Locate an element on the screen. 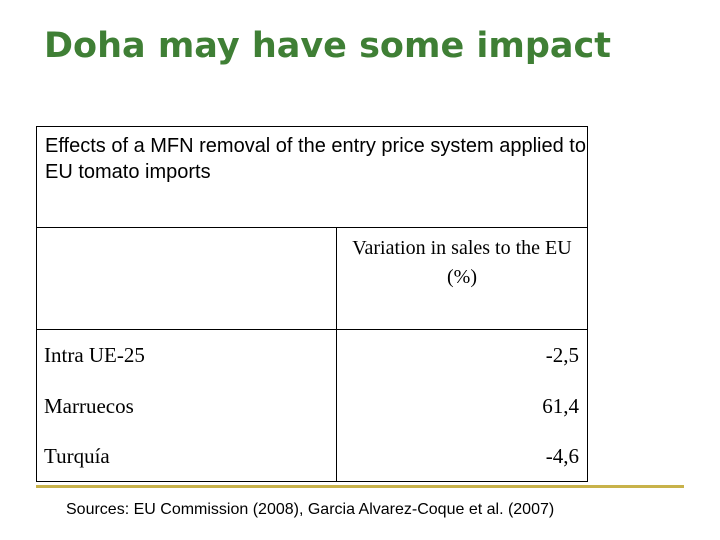 The height and width of the screenshot is (540, 720). row-value: -2,5 is located at coordinates (462, 355).